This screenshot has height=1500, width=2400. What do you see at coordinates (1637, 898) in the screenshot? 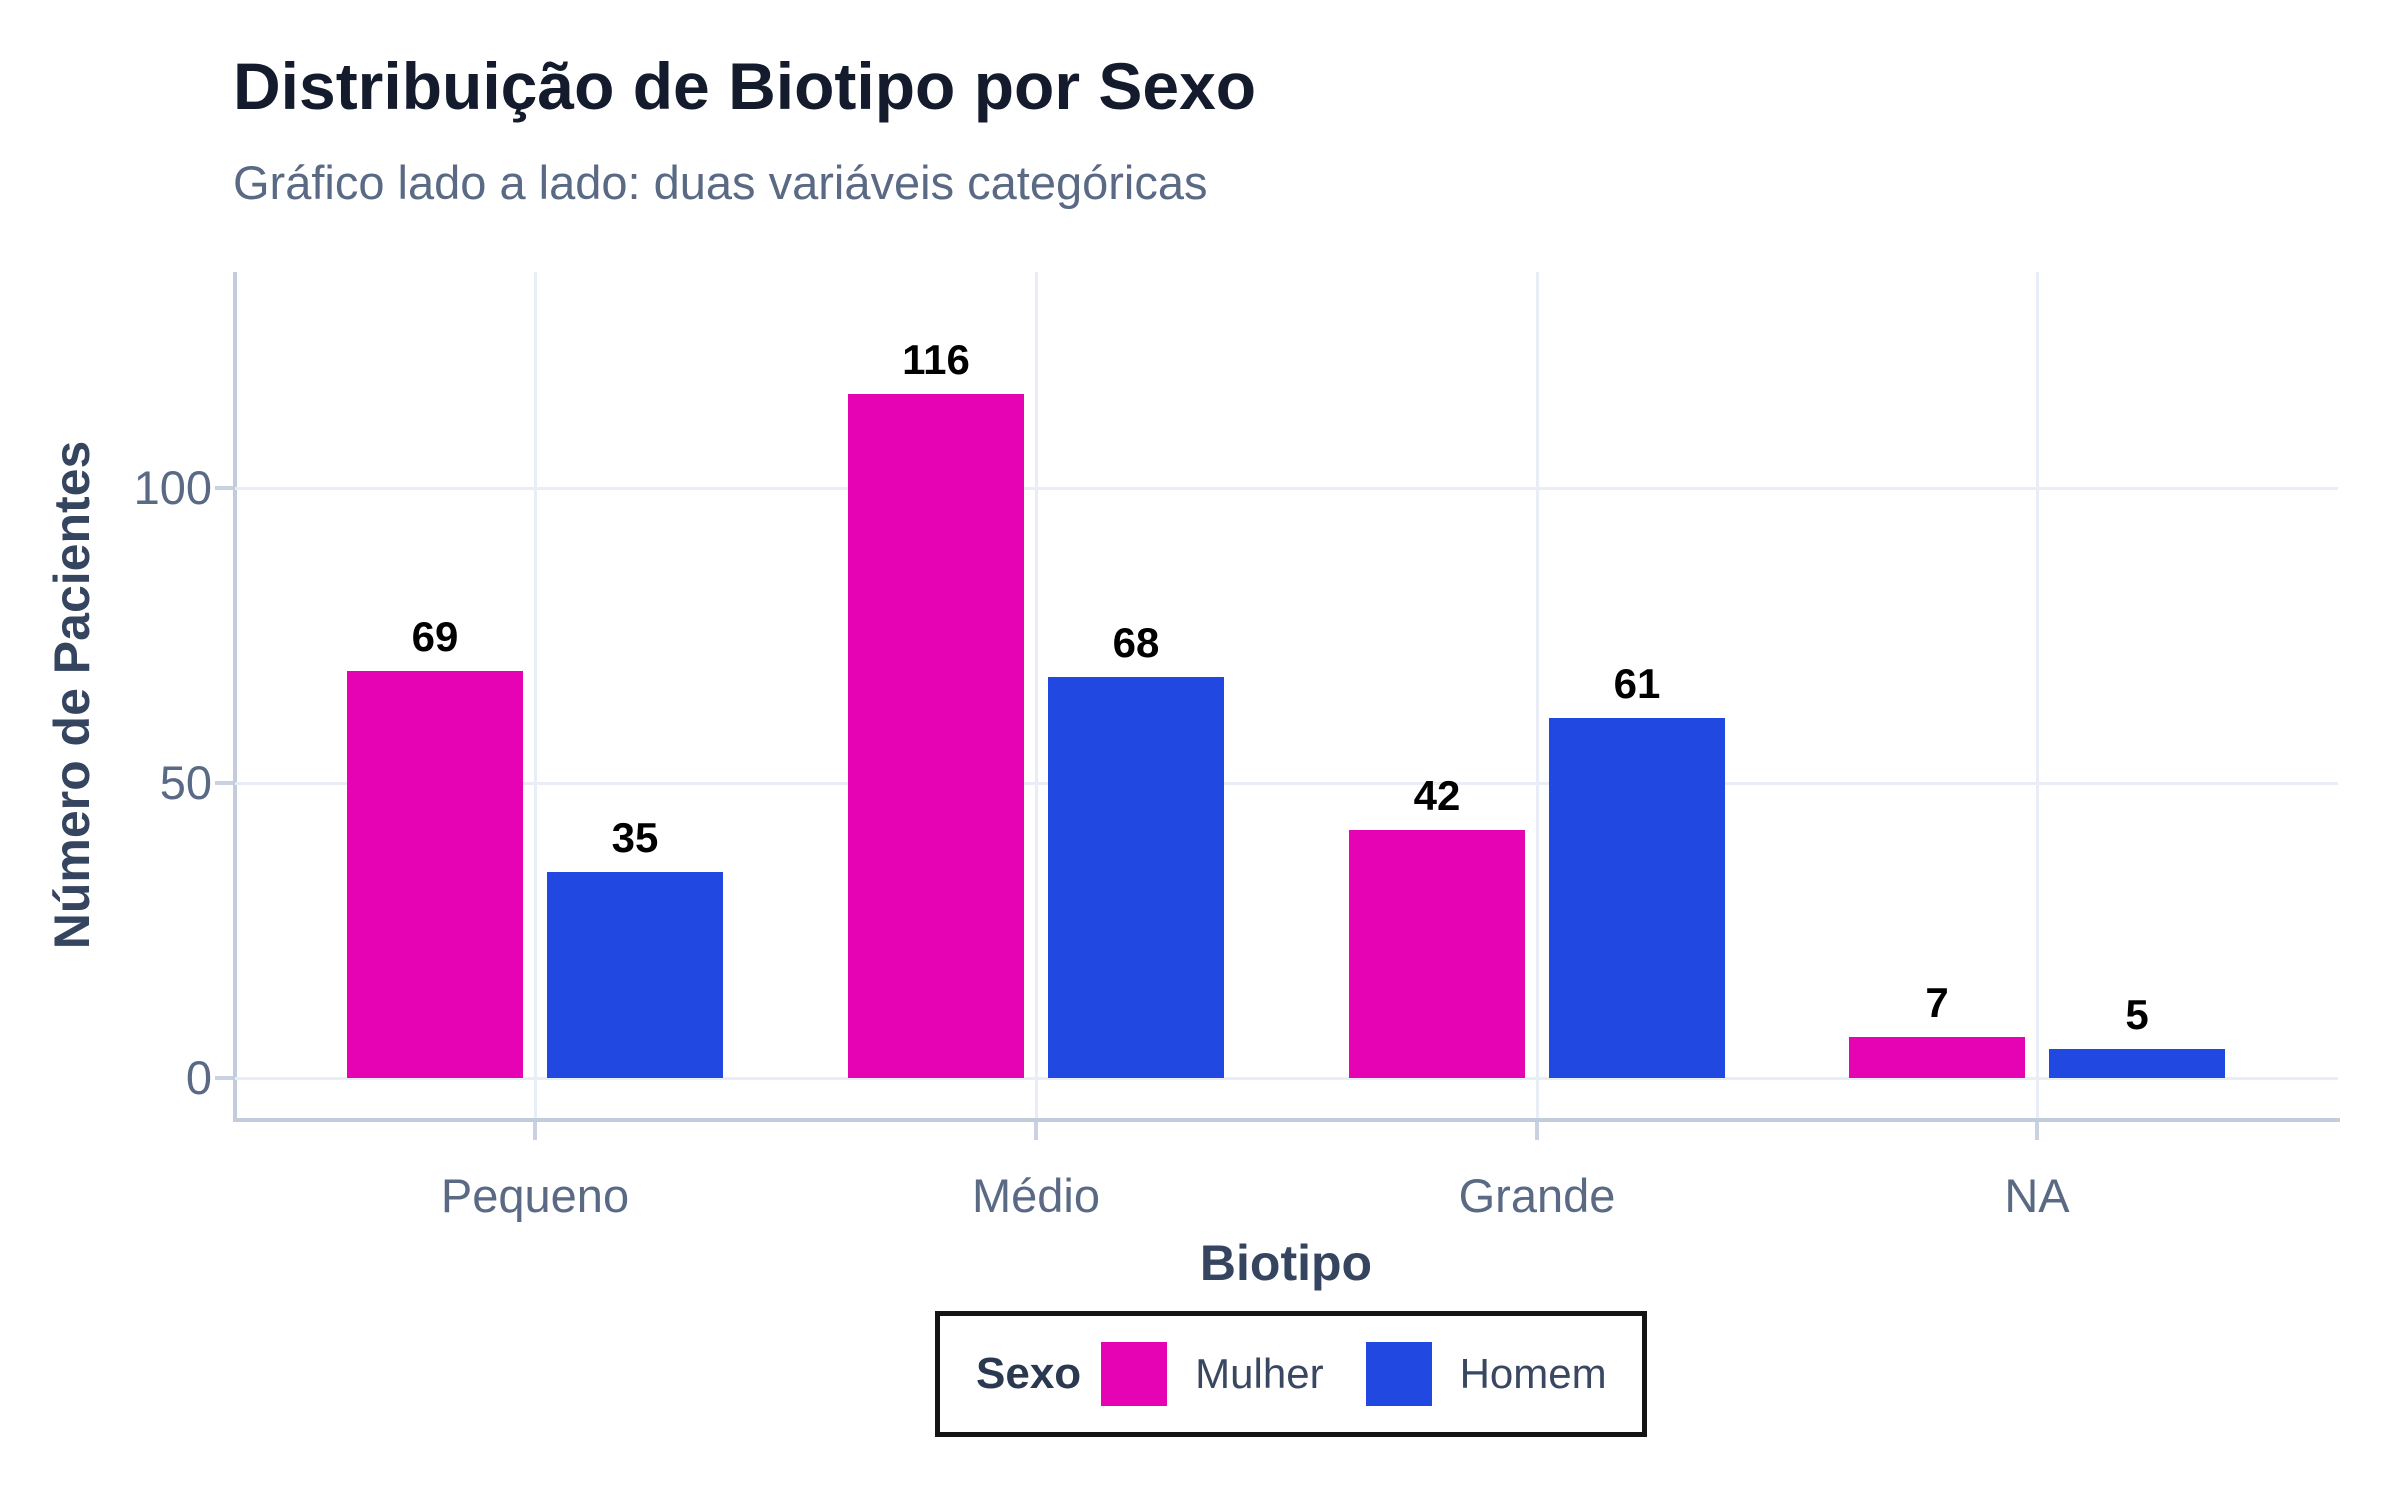
I see `bar-homem-grande` at bounding box center [1637, 898].